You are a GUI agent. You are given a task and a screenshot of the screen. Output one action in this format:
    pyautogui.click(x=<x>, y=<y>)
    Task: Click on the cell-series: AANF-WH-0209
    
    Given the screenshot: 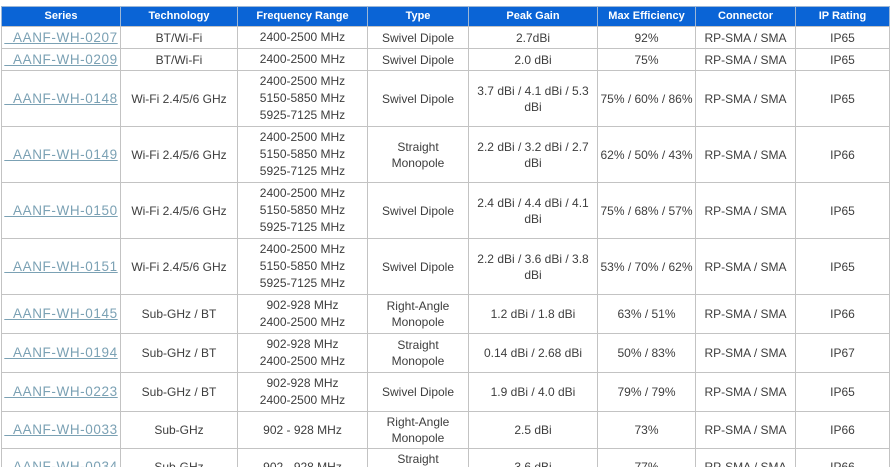 What is the action you would take?
    pyautogui.click(x=61, y=59)
    